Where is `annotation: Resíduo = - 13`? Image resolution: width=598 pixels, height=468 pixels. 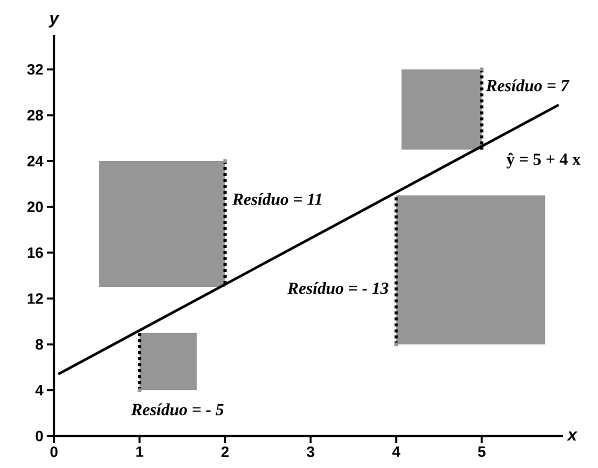
annotation: Resíduo = - 13 is located at coordinates (337, 288).